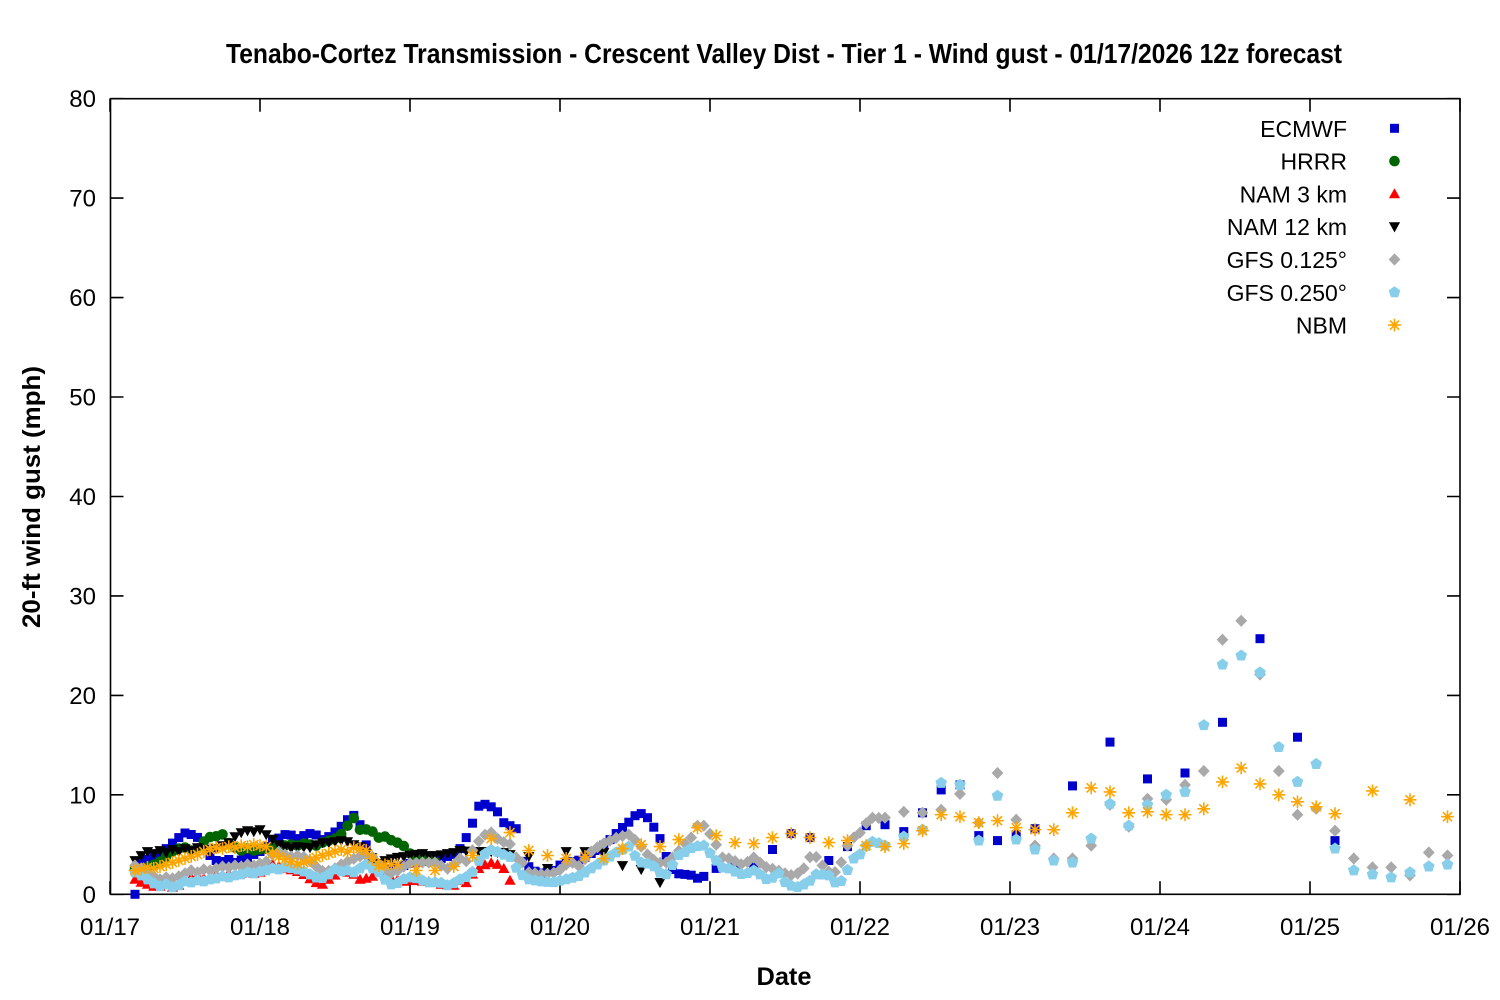  I want to click on svg-text: 80, so click(82, 99).